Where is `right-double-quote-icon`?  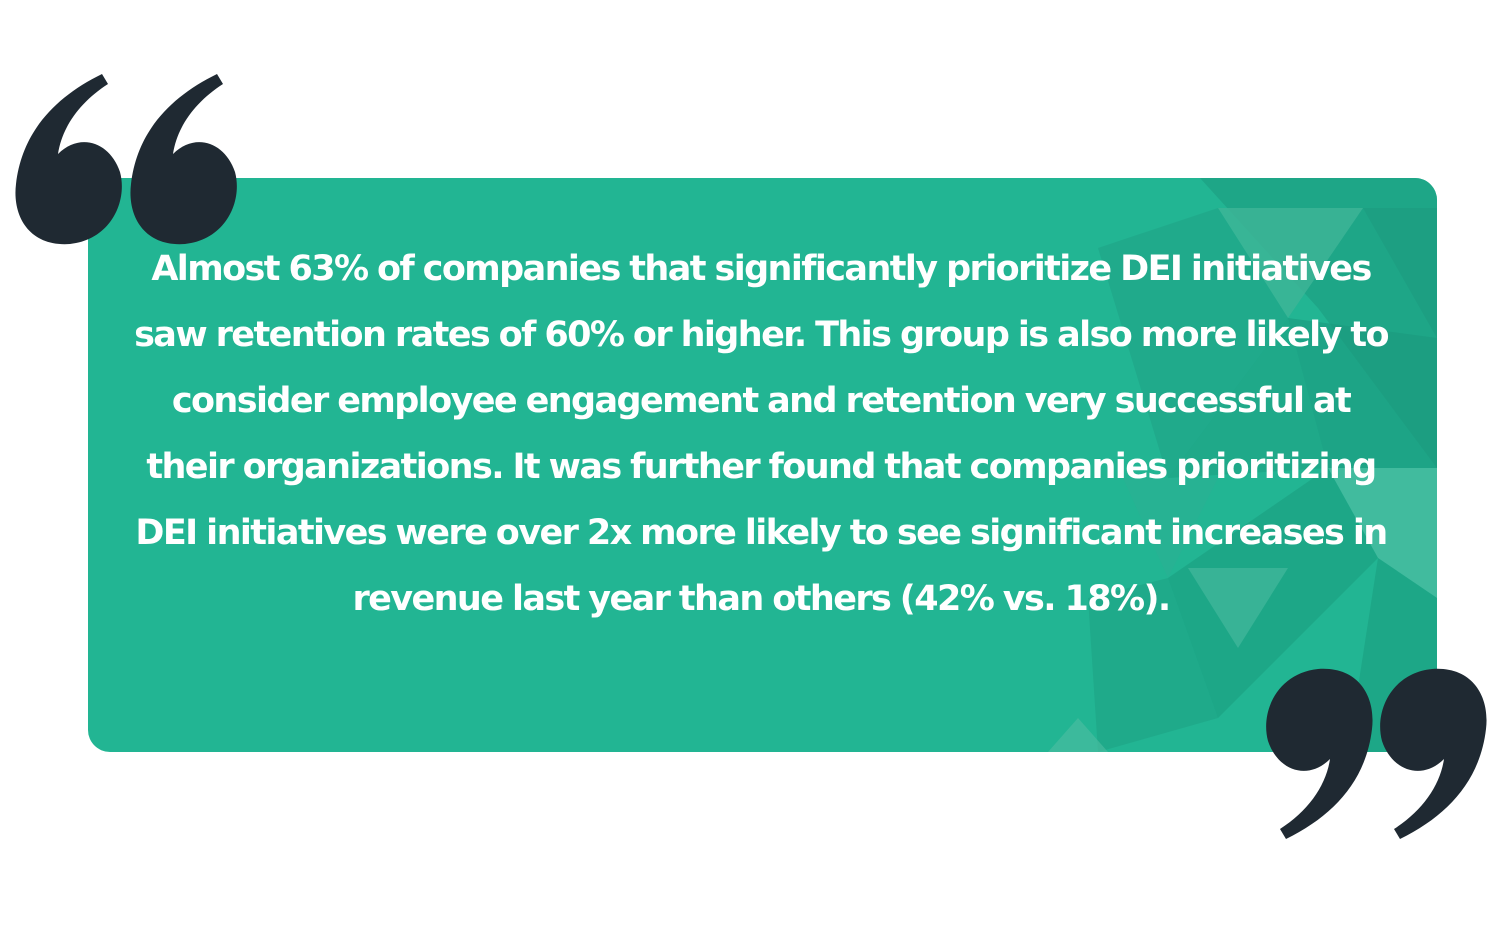 right-double-quote-icon is located at coordinates (1376, 753).